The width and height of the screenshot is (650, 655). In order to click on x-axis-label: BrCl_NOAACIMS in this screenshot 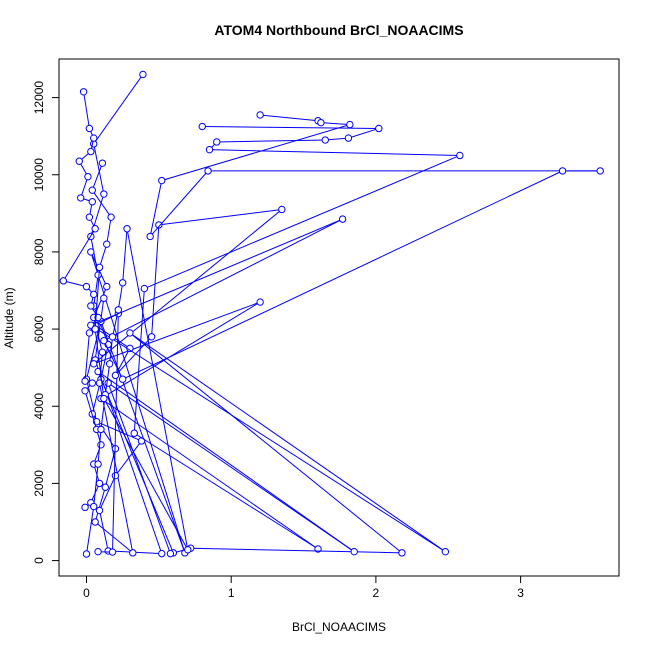, I will do `click(339, 627)`.